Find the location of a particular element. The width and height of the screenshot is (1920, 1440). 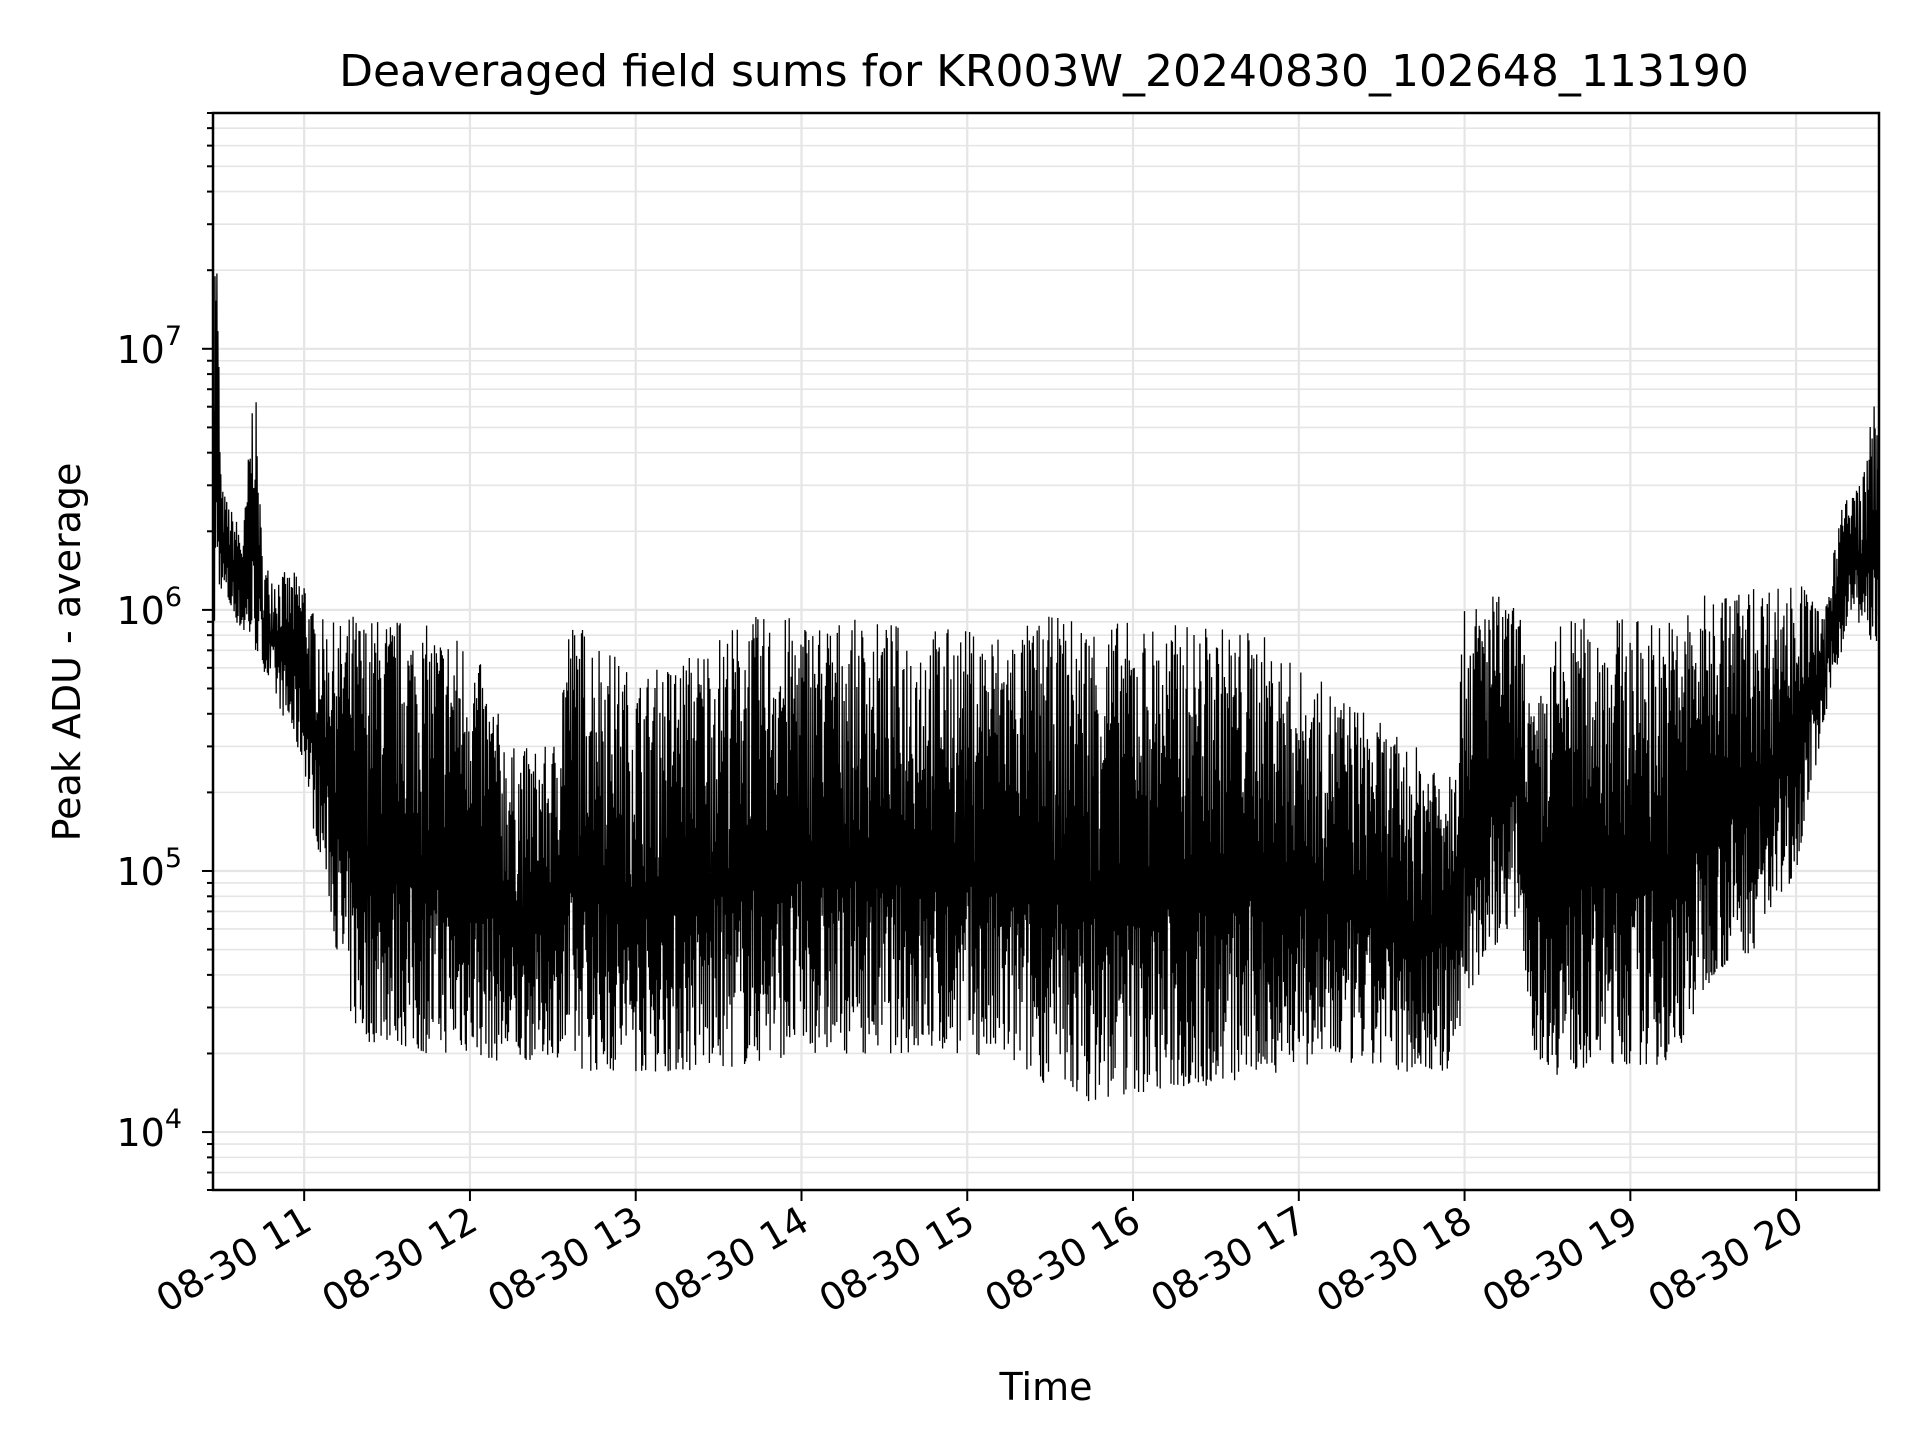

x-tick-label: 08-30 12 is located at coordinates (399, 1260).